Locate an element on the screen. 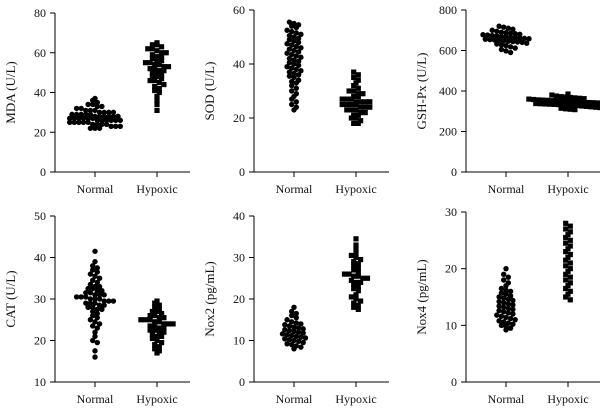 This screenshot has width=600, height=412. x-tick-label: Normal is located at coordinates (294, 189).